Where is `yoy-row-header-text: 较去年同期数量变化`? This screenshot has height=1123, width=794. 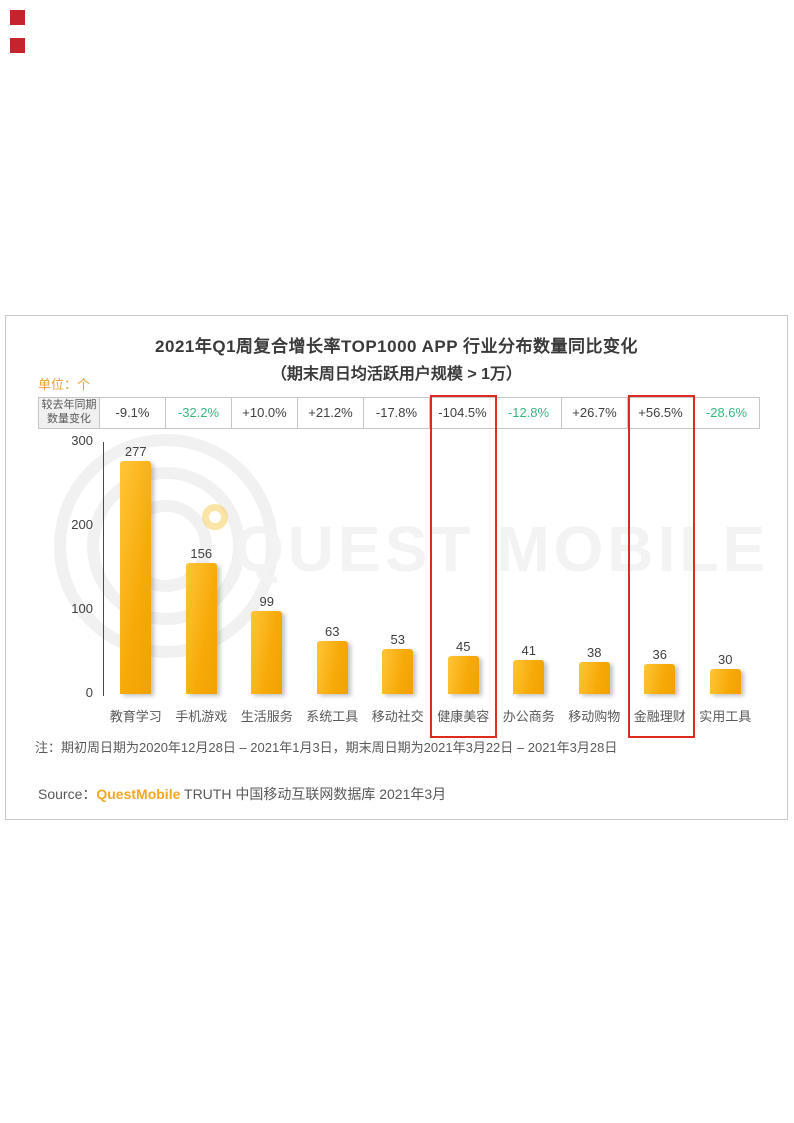 yoy-row-header-text: 较去年同期数量变化 is located at coordinates (69, 412).